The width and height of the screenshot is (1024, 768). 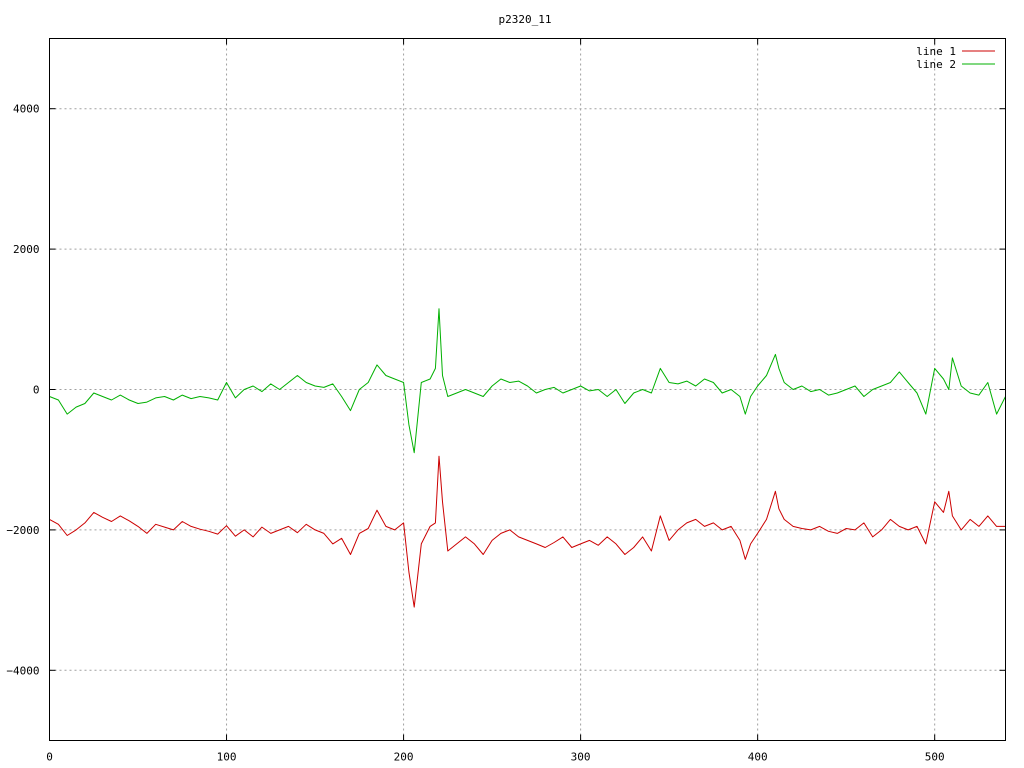 What do you see at coordinates (581, 757) in the screenshot?
I see `x-tick-label: 300` at bounding box center [581, 757].